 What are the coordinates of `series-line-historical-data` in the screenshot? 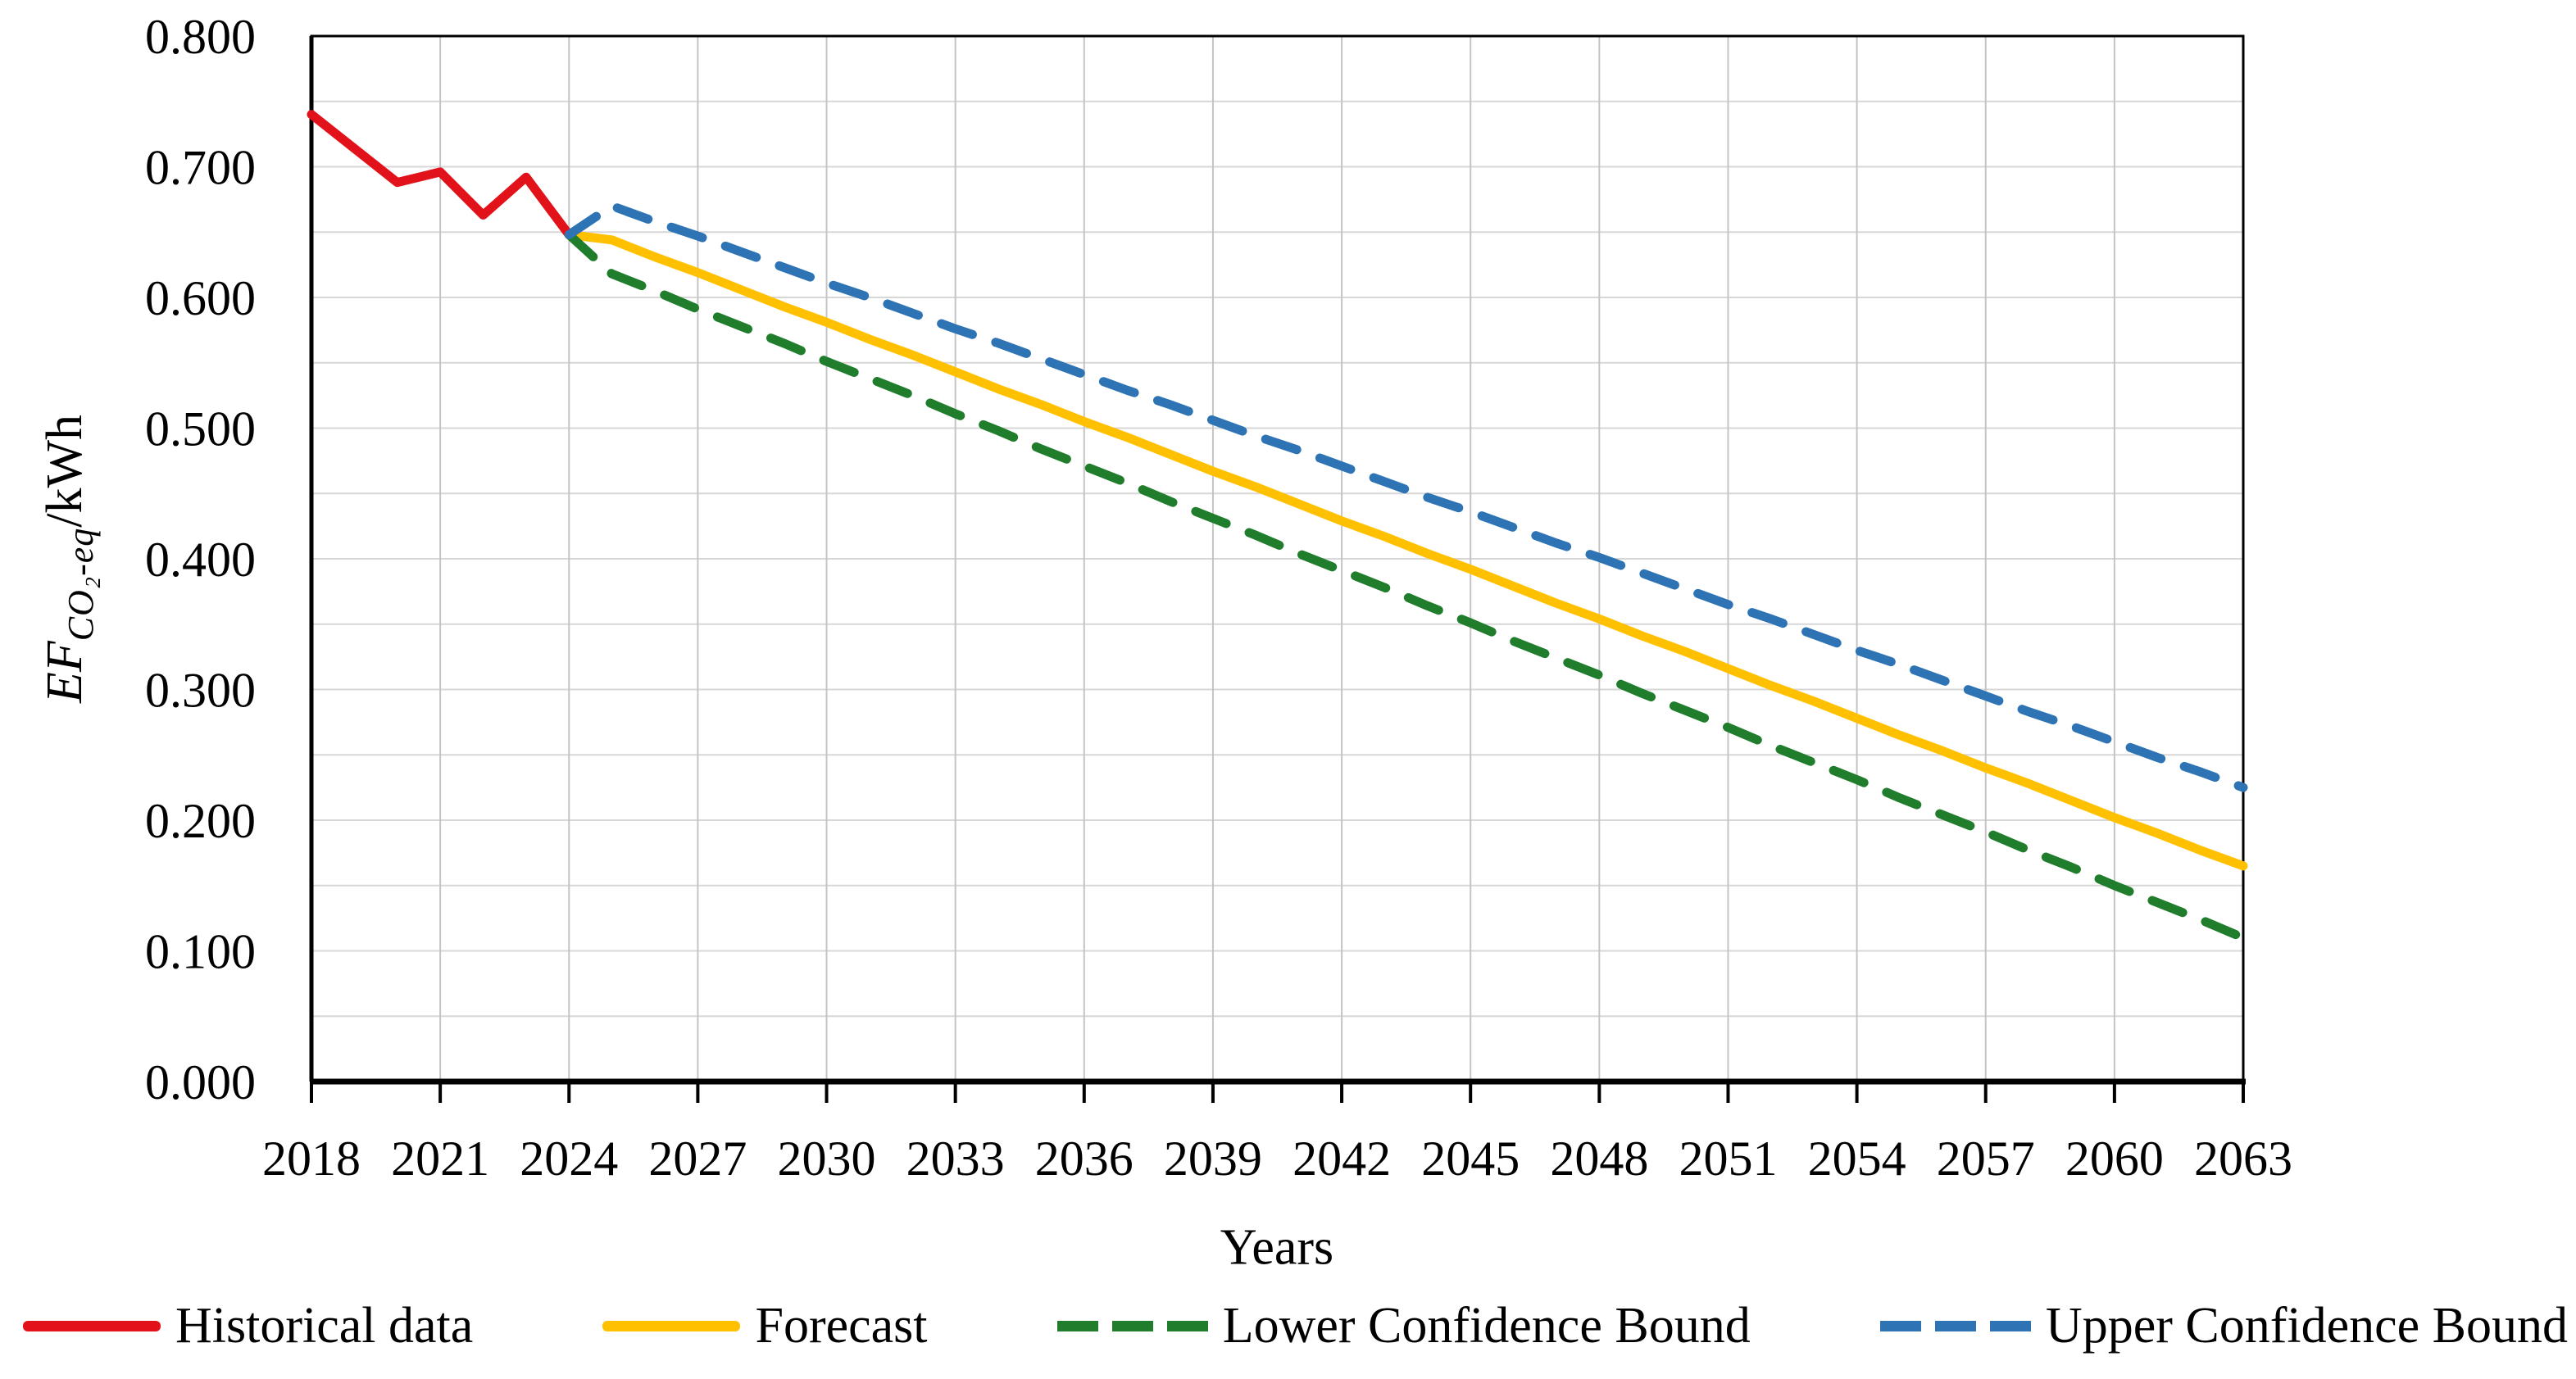 It's located at (440, 174).